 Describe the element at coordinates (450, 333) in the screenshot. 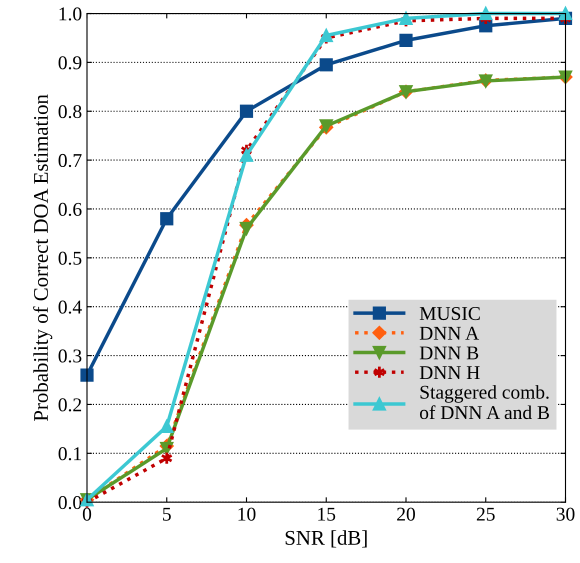

I see `legend-label: DNN A` at that location.